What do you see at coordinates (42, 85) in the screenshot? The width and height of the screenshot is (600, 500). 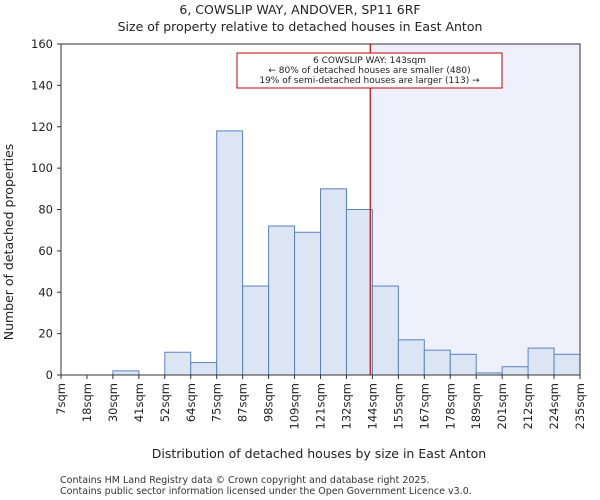 I see `y-tick-label: 140` at bounding box center [42, 85].